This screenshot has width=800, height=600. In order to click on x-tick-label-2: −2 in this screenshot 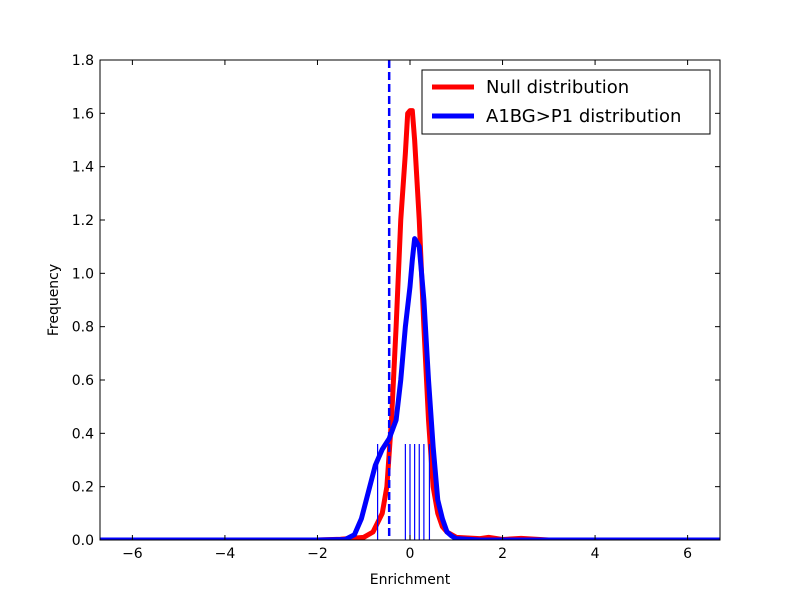, I will do `click(317, 554)`.